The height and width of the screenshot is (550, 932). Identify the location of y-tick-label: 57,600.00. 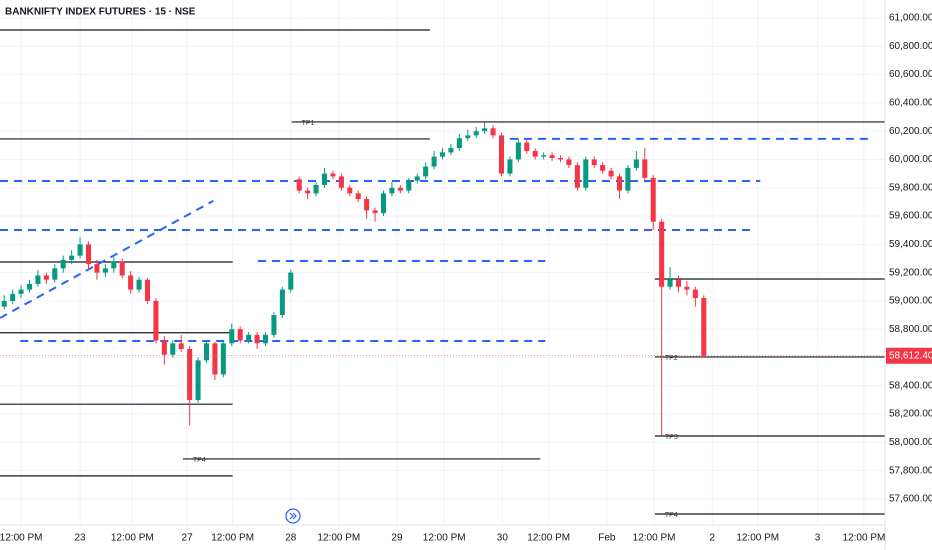
(910, 499).